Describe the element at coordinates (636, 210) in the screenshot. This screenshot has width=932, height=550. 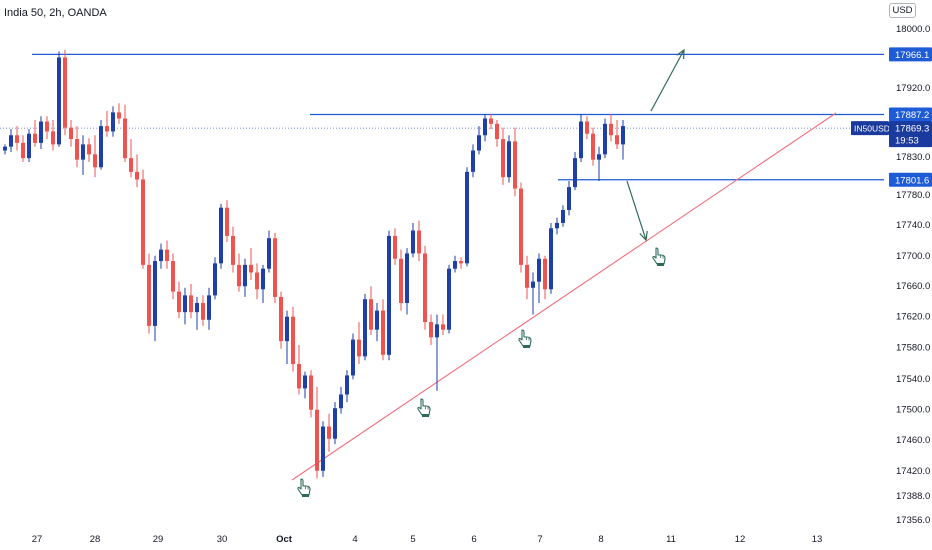
I see `breakdown-down-arrow-shaft` at that location.